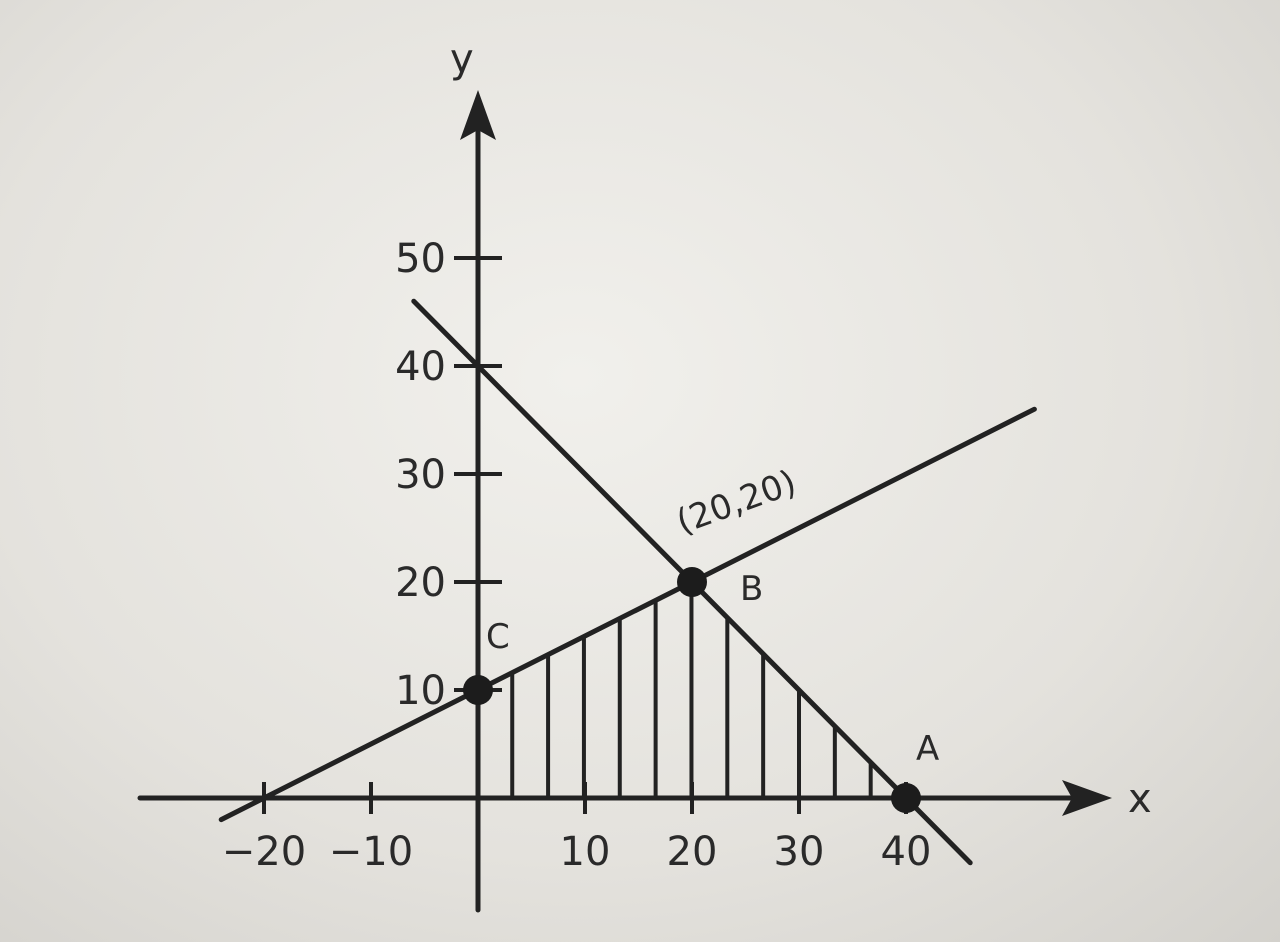  Describe the element at coordinates (420, 691) in the screenshot. I see `y-tick-label: 10` at that location.